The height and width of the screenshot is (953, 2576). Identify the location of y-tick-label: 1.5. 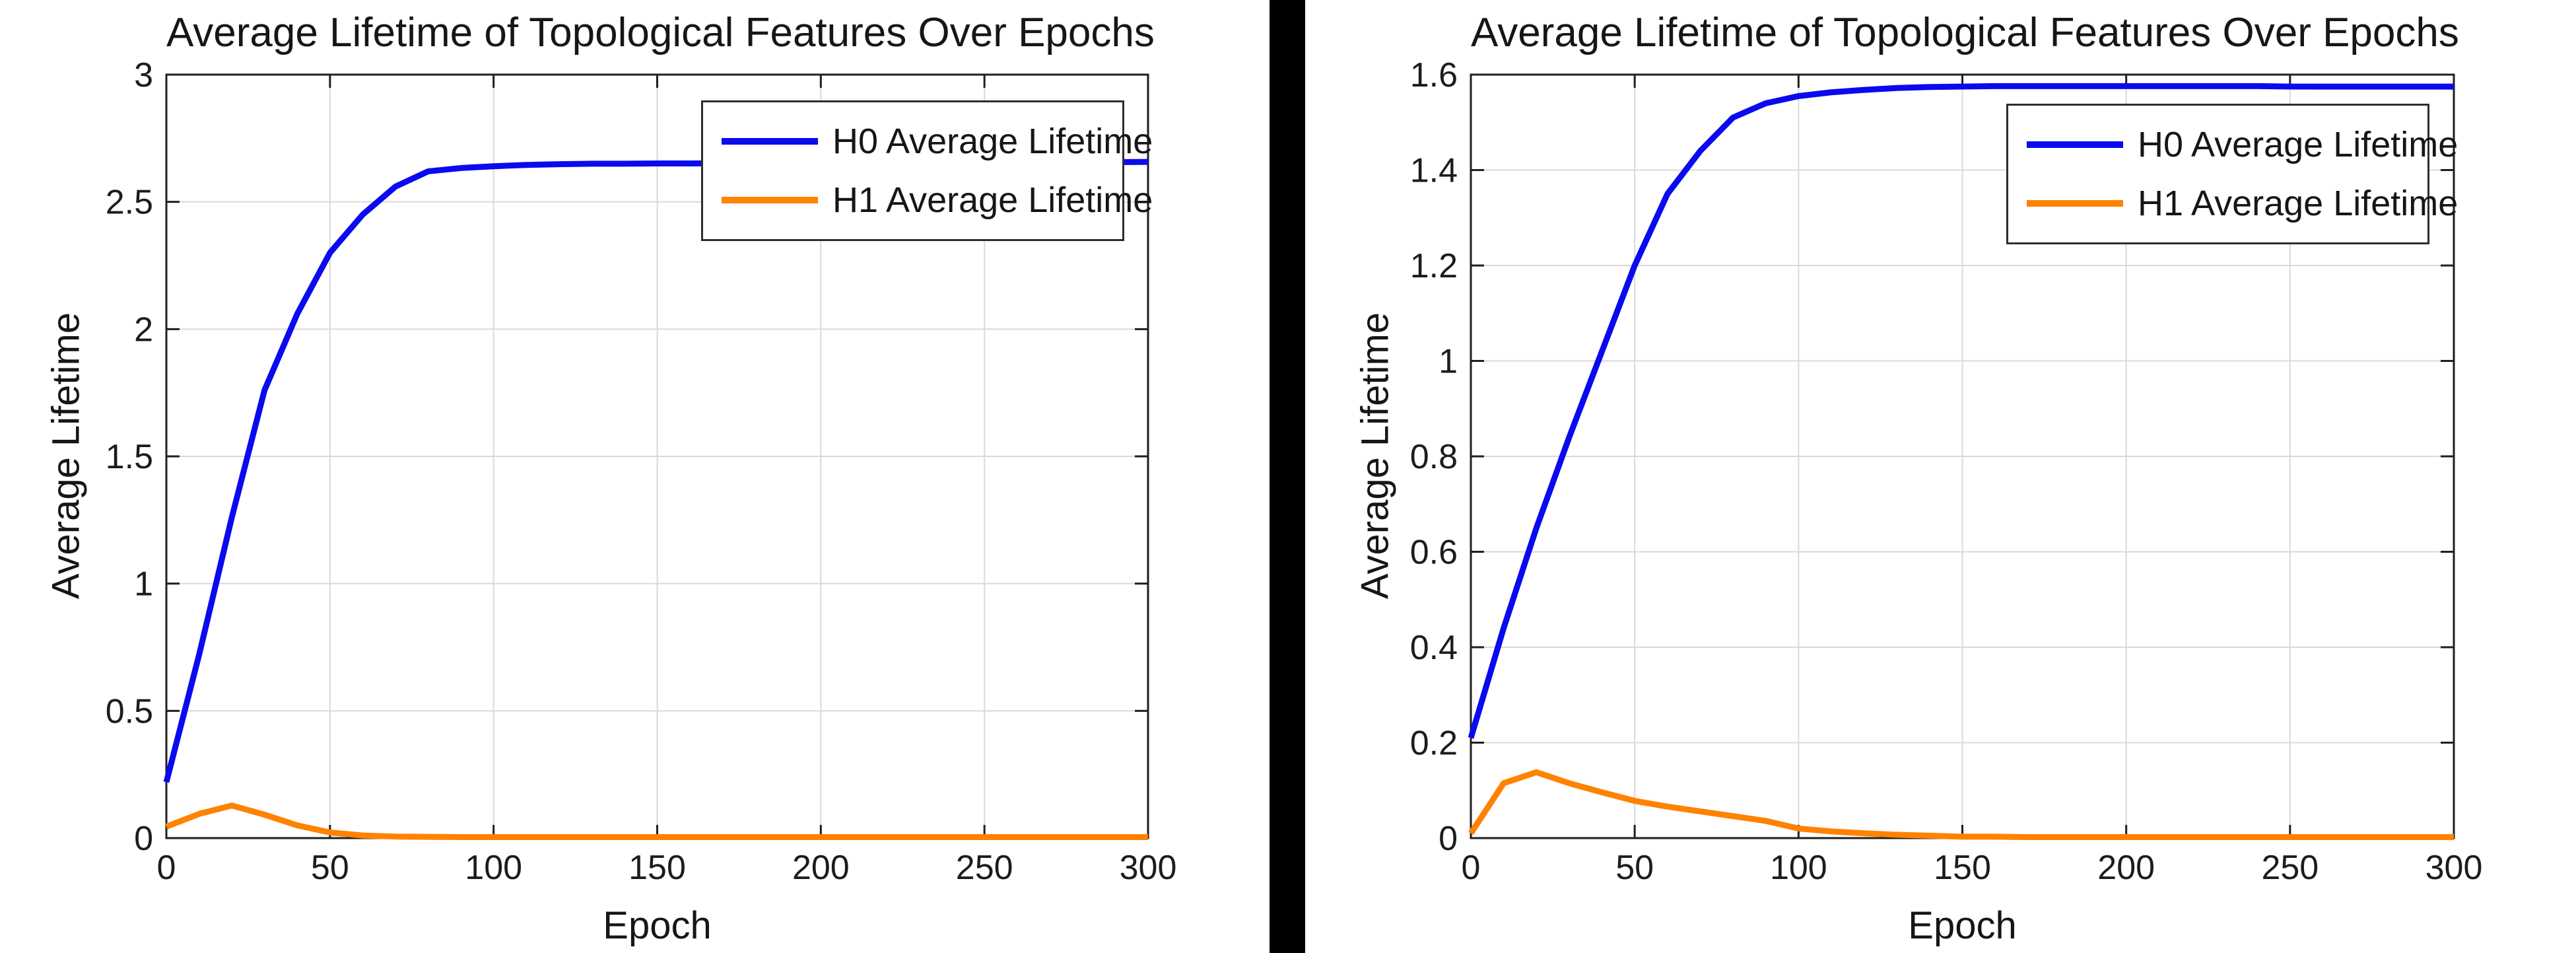
(130, 457).